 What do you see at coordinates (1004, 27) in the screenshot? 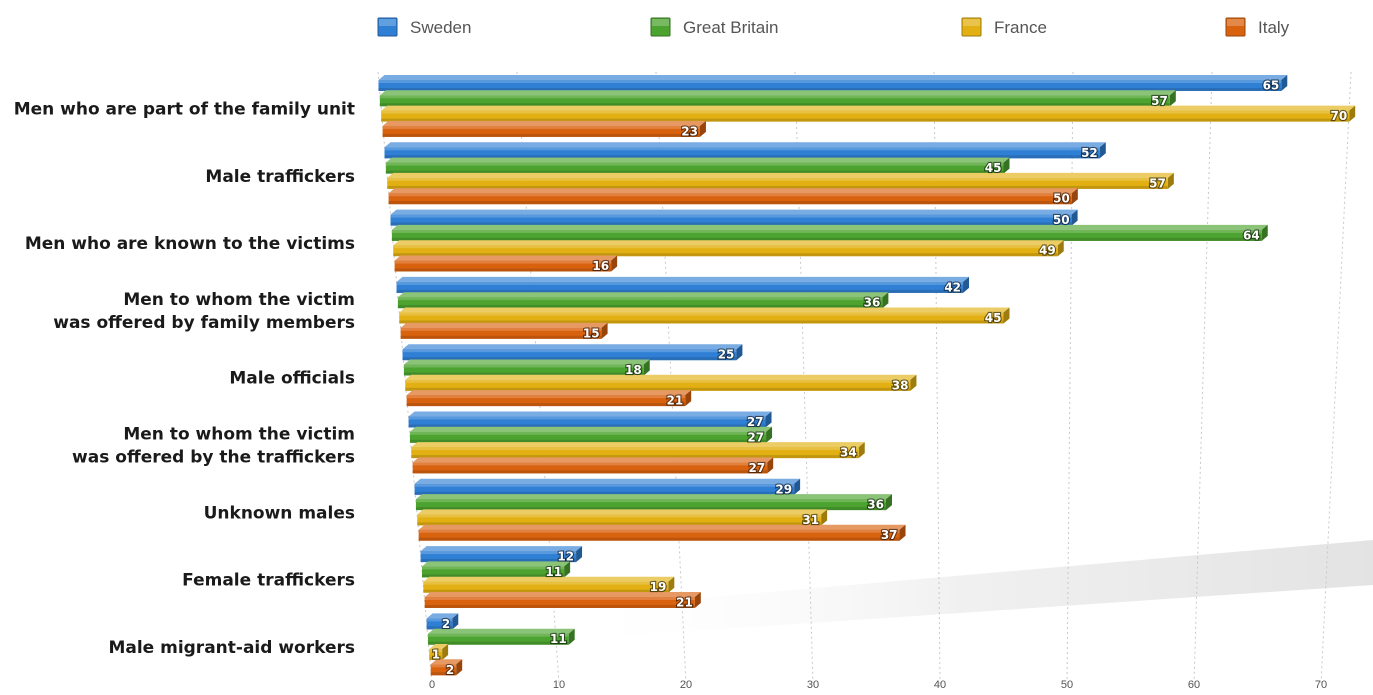
I see `legend-item-france: France` at bounding box center [1004, 27].